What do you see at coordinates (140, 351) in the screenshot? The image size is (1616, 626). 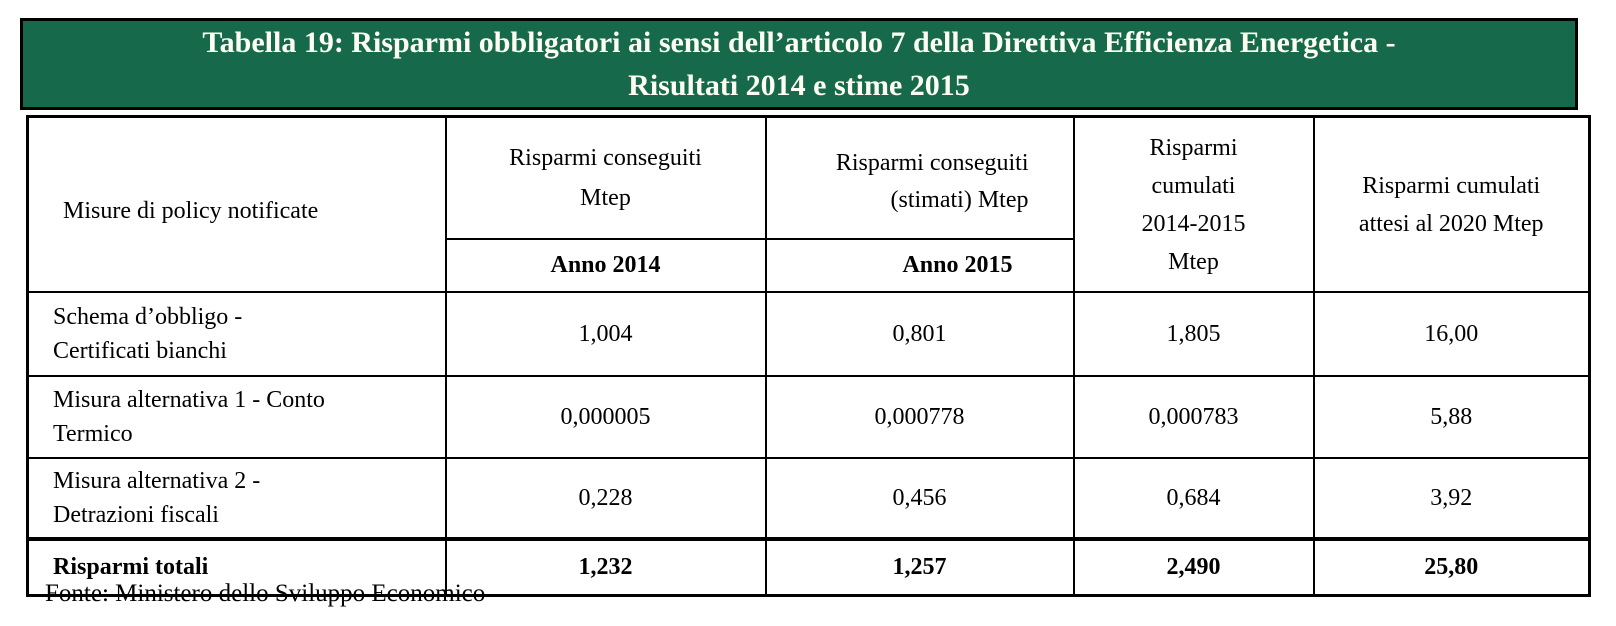 I see `row-label-line: Certificati bianchi` at bounding box center [140, 351].